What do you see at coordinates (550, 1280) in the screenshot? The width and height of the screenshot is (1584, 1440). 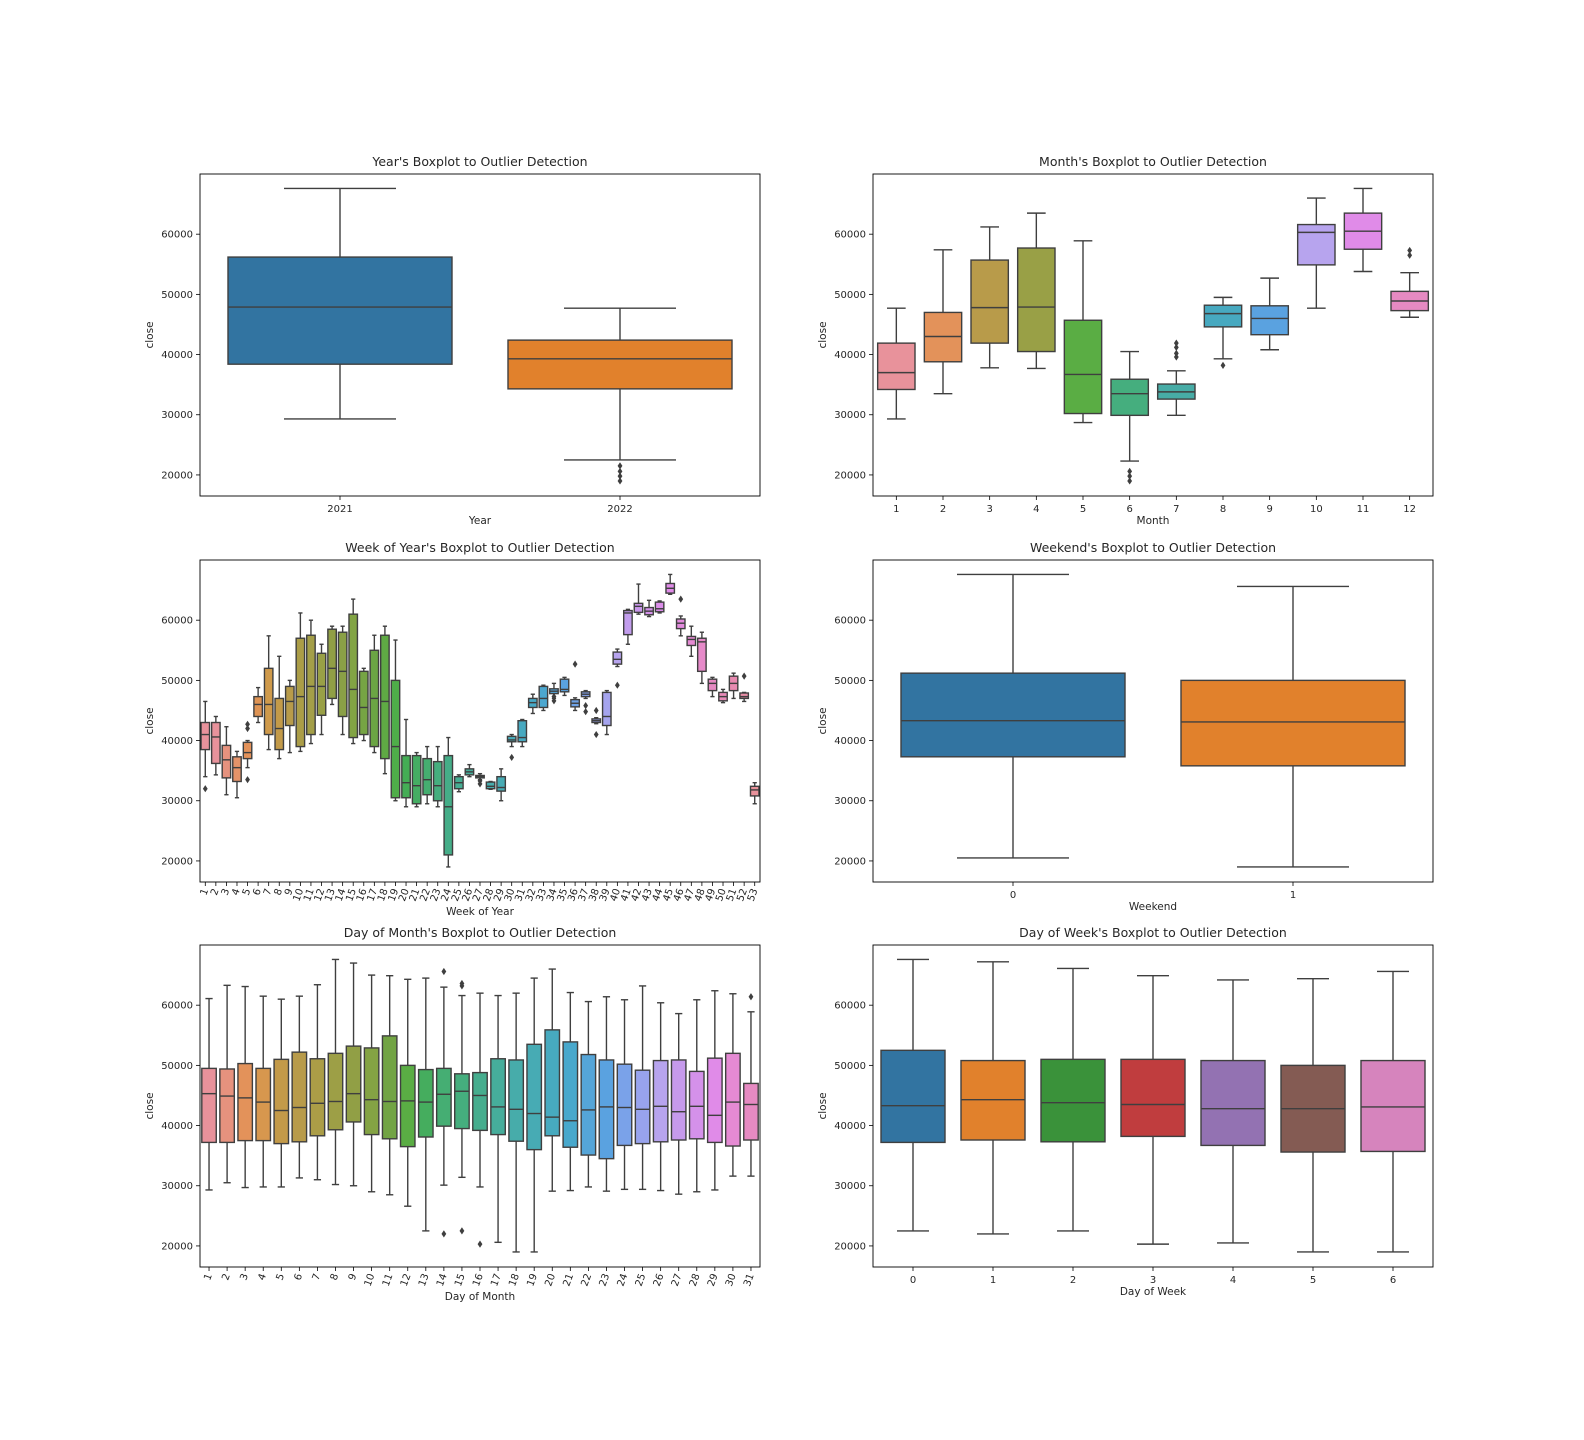 I see `x-tick-label: 20` at bounding box center [550, 1280].